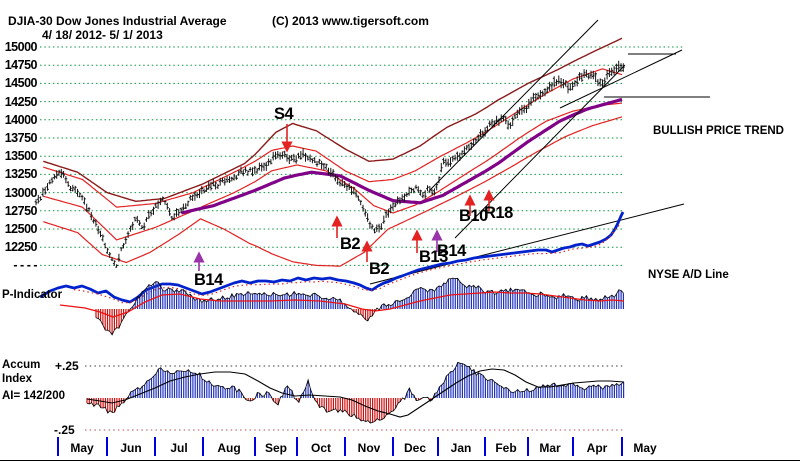  Describe the element at coordinates (21, 47) in the screenshot. I see `price-axis-label: 15000` at that location.